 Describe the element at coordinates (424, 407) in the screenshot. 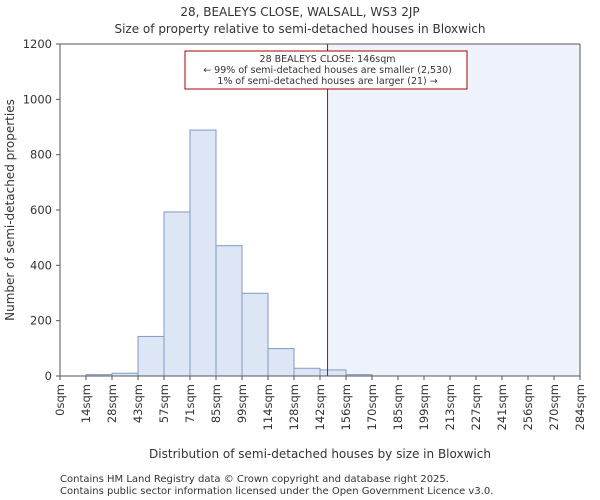

I see `x-tick-label: 199sqm` at that location.